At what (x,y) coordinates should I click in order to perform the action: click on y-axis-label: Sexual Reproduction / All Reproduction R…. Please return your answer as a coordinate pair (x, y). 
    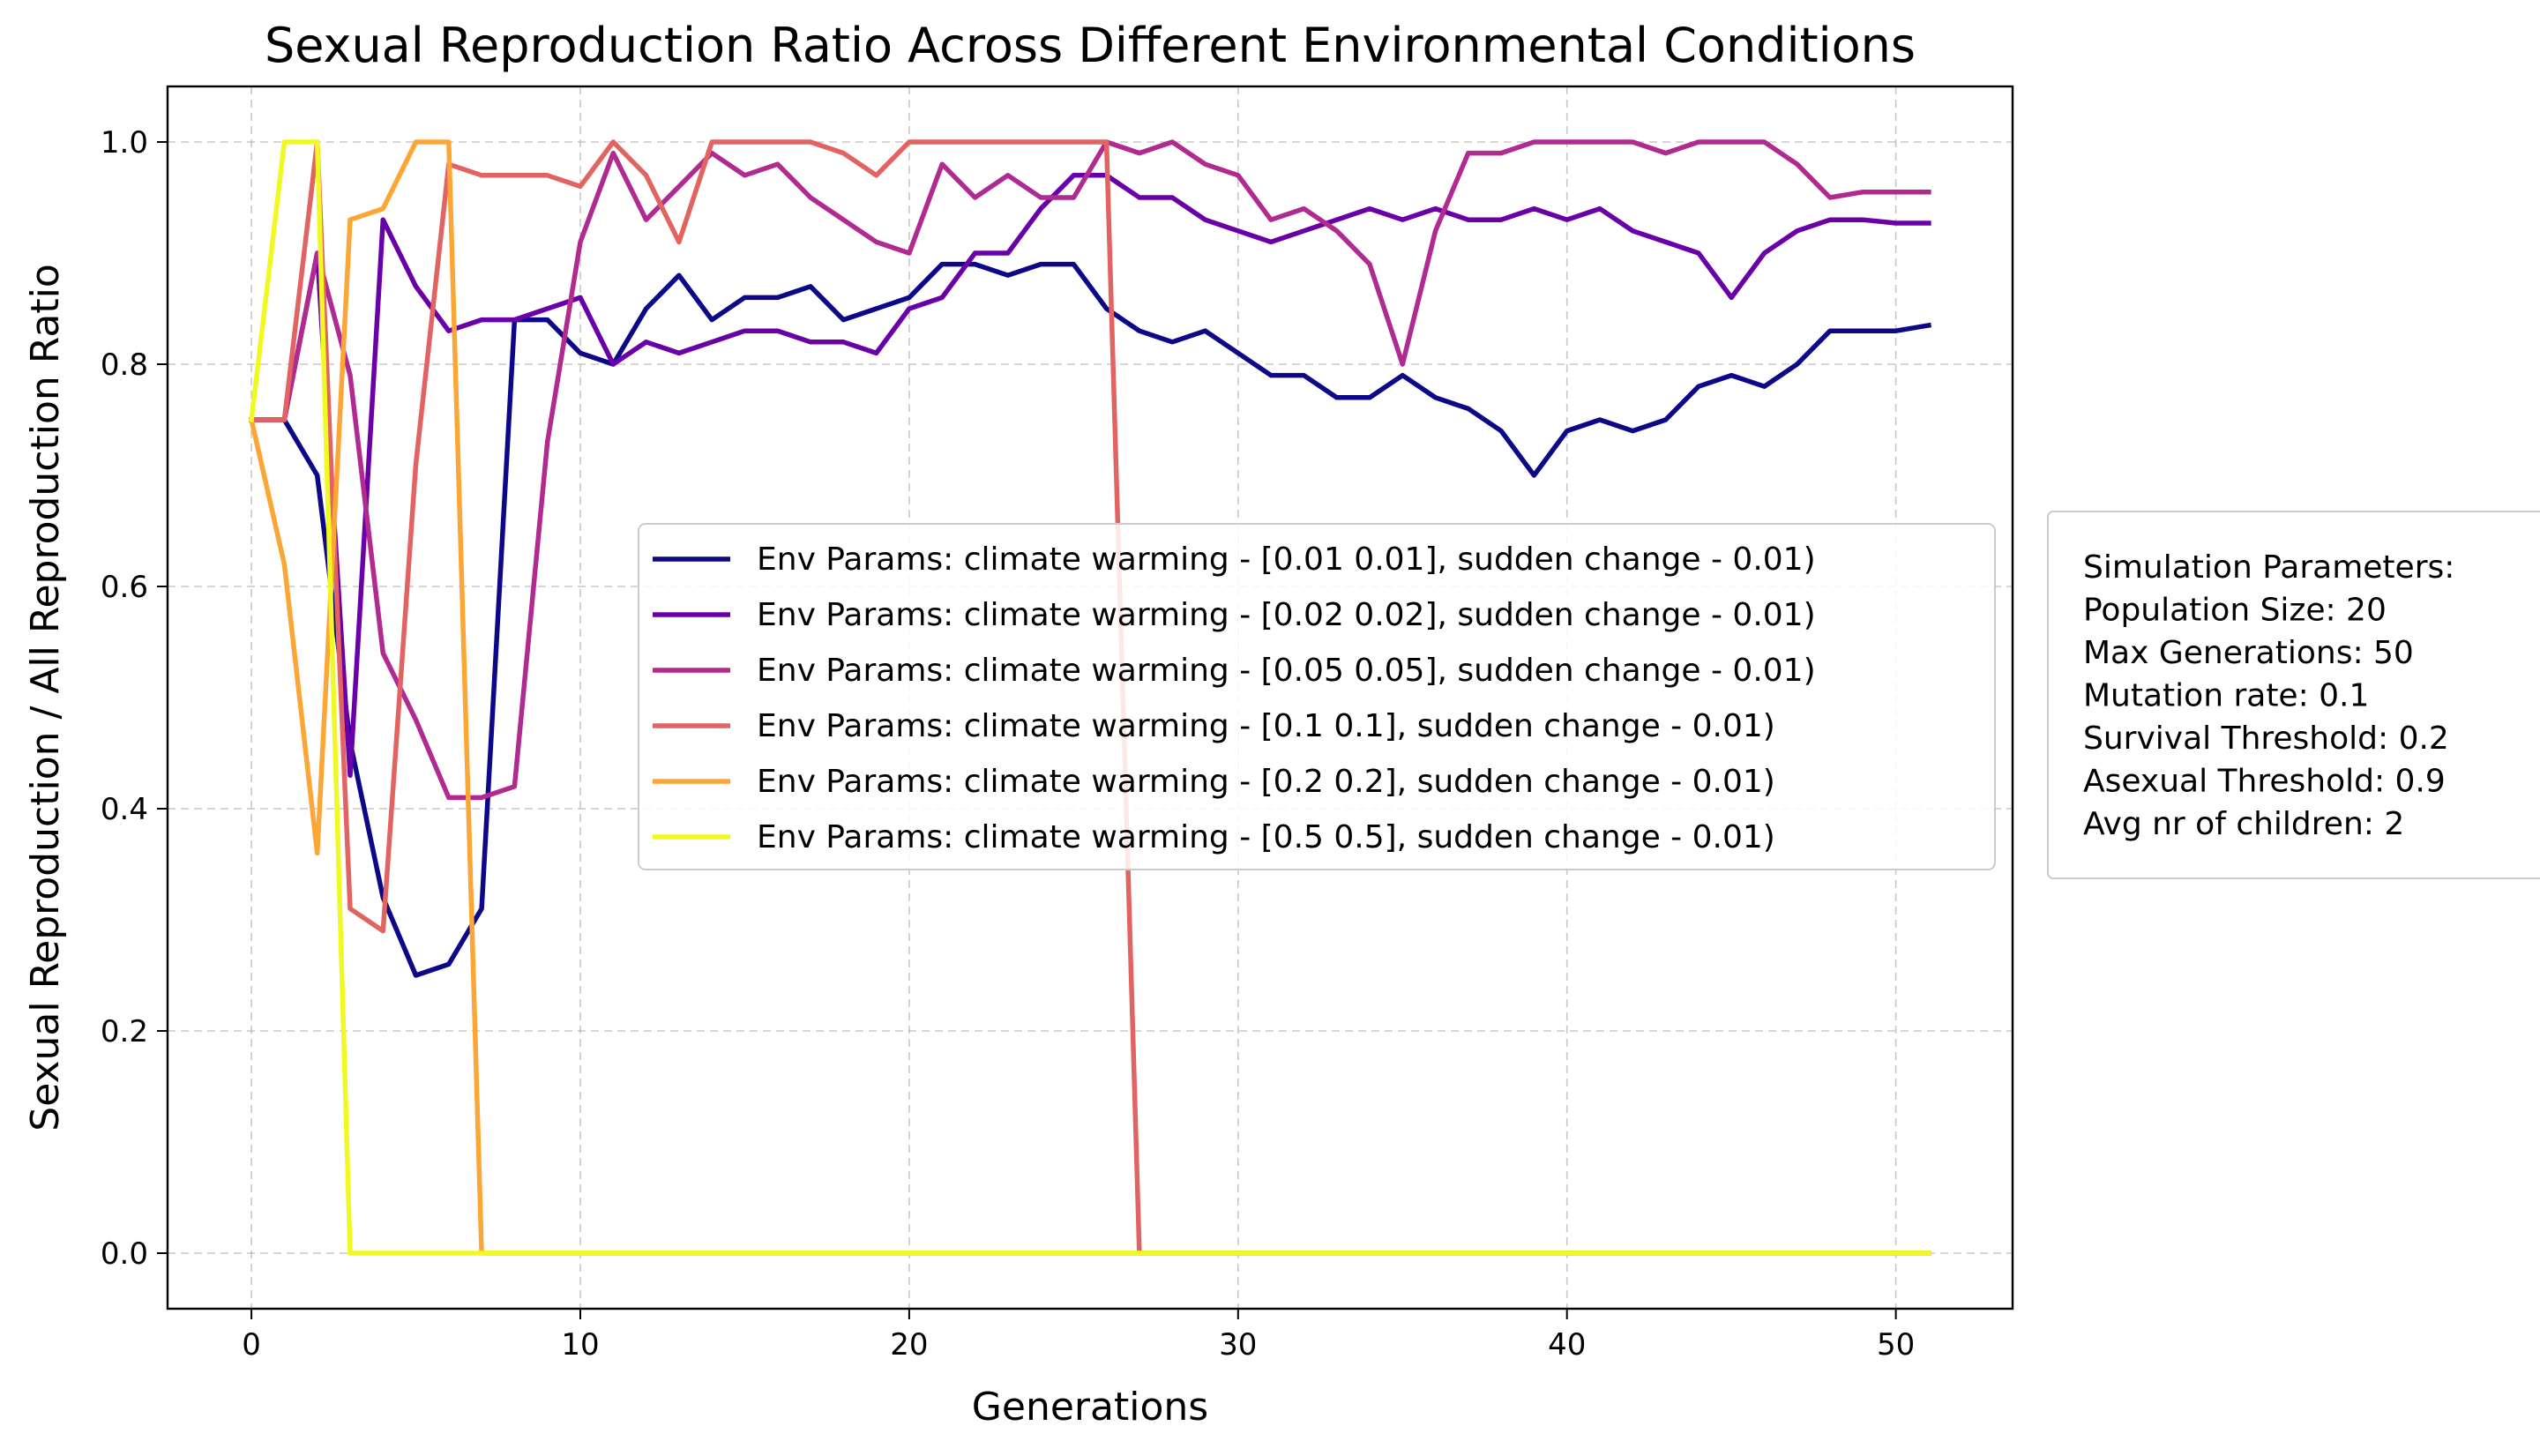
    Looking at the image, I should click on (45, 697).